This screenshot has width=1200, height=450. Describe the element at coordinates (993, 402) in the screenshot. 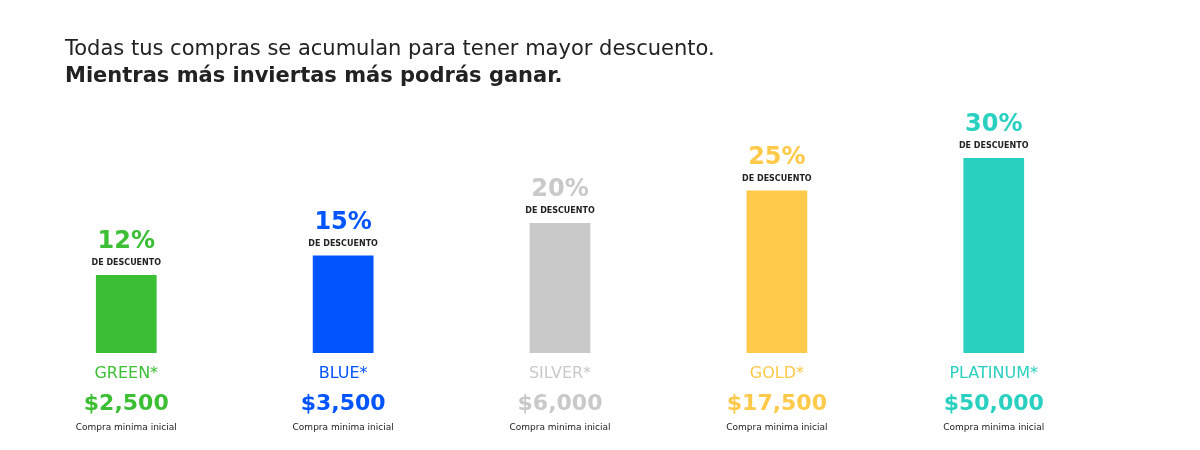

I see `text: $50,000` at that location.